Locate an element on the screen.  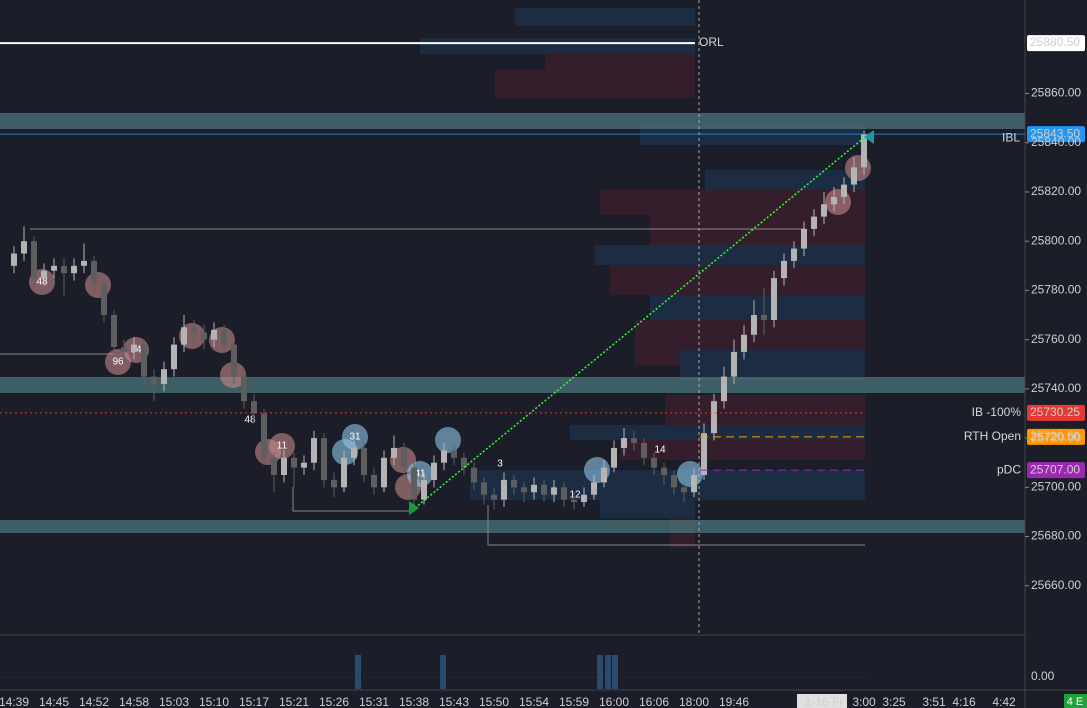
x-tick-label: 15:38 is located at coordinates (414, 701).